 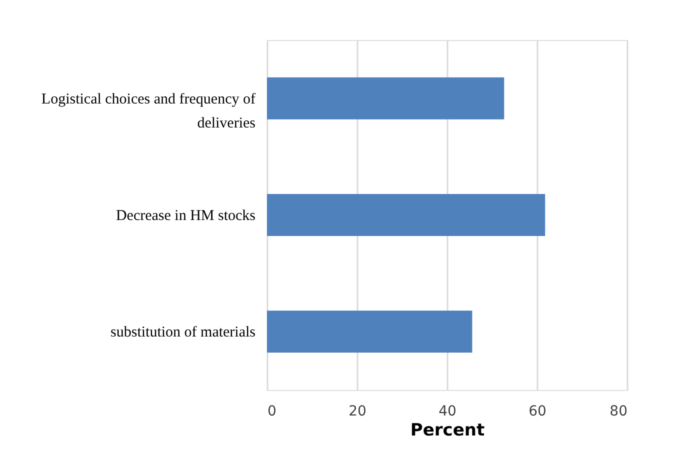 What do you see at coordinates (148, 111) in the screenshot?
I see `y-tick-label: Logistical choices and frequency of deliveries` at bounding box center [148, 111].